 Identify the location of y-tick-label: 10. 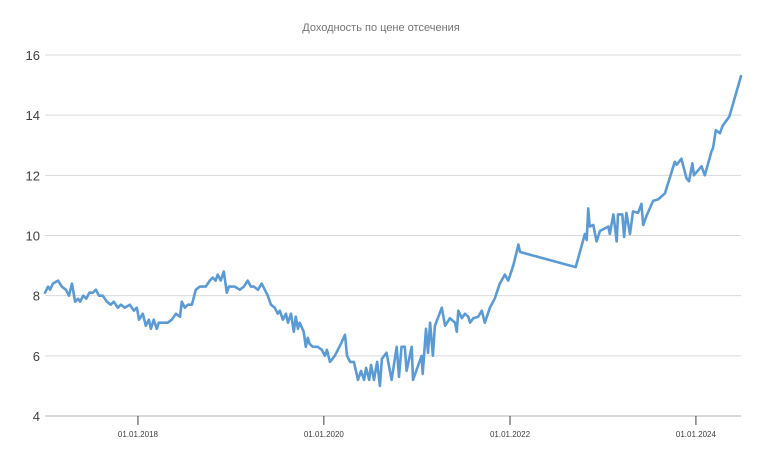
(33, 236).